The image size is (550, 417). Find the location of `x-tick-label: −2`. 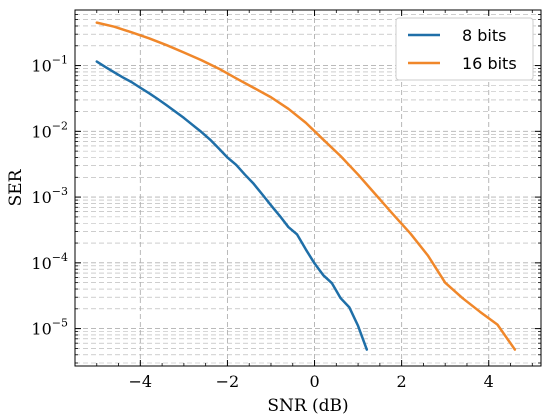

x-tick-label: −2 is located at coordinates (228, 381).